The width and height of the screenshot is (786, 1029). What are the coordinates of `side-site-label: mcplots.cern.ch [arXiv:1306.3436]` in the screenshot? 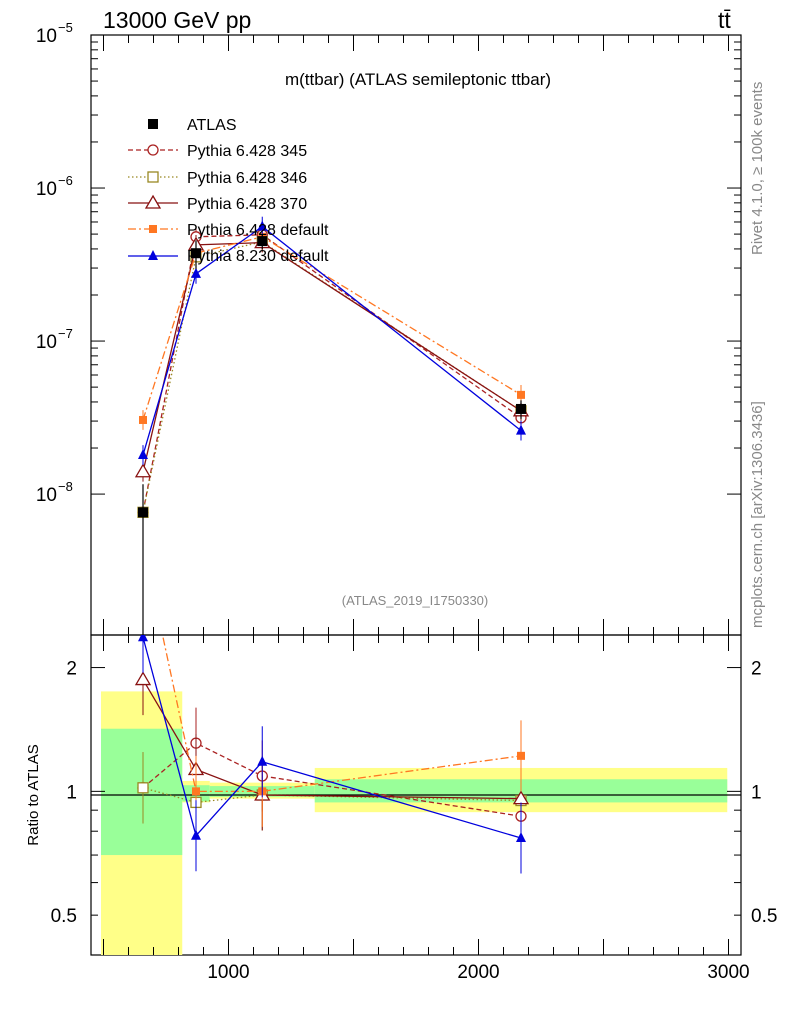 It's located at (757, 514).